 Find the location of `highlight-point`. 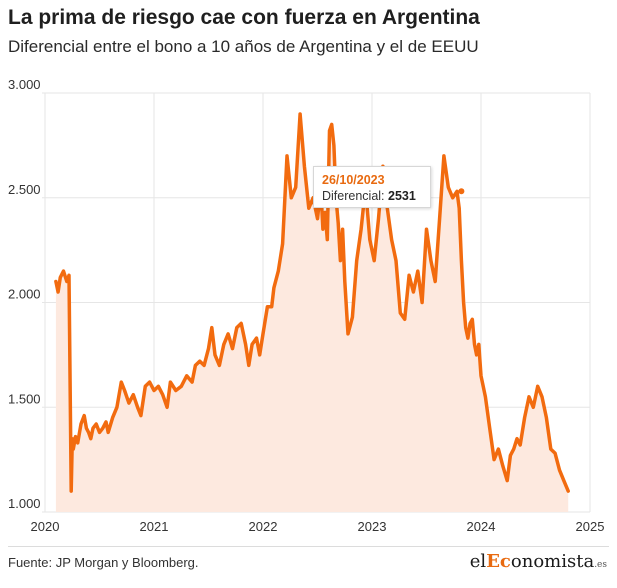

highlight-point is located at coordinates (461, 191).